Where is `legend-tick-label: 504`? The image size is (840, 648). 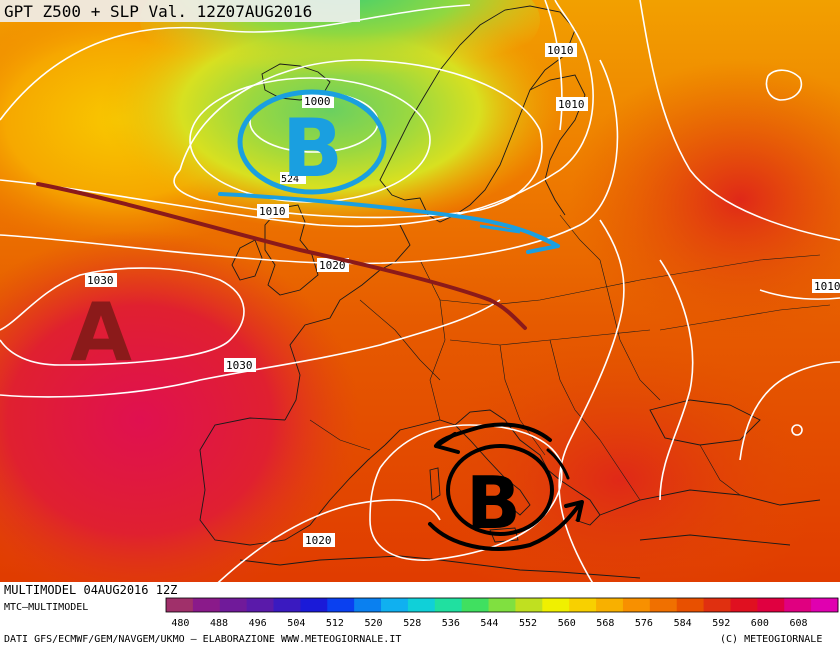
legend-tick-label: 504 is located at coordinates (296, 623).